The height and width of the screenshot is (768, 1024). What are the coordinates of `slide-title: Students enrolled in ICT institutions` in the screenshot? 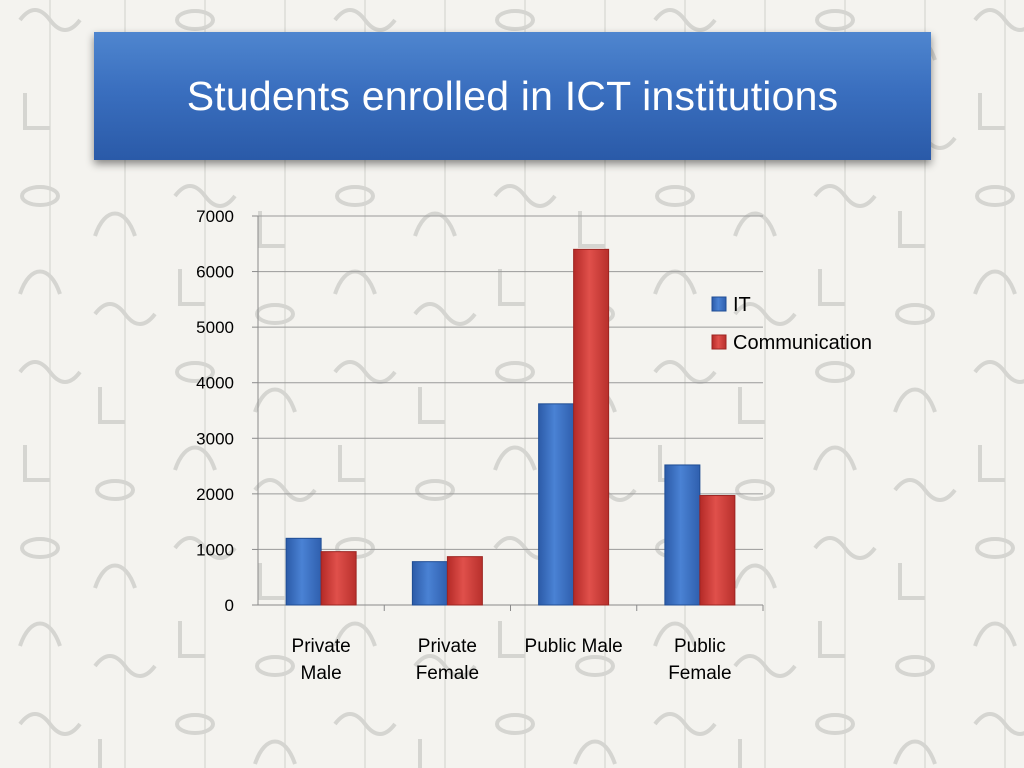 It's located at (512, 95).